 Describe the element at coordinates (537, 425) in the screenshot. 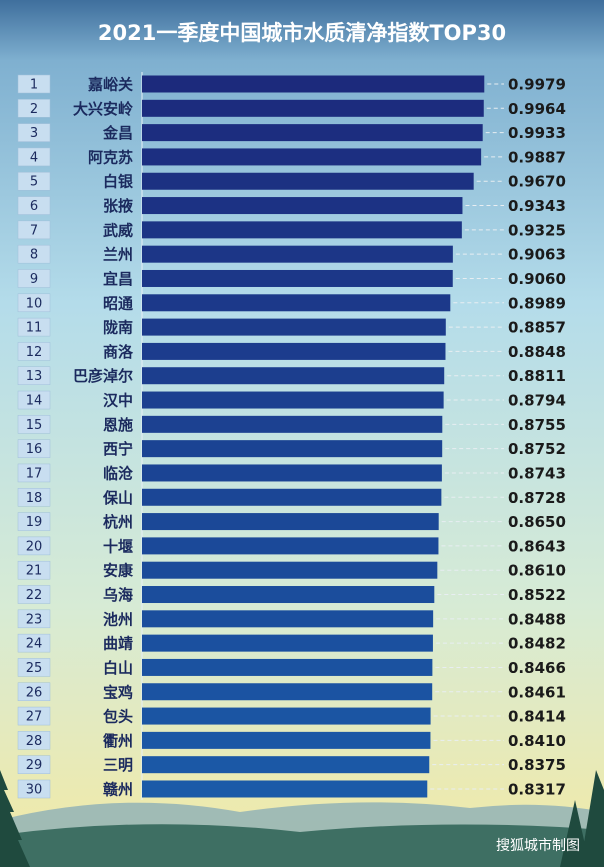

I see `value-label: 0.8755` at that location.